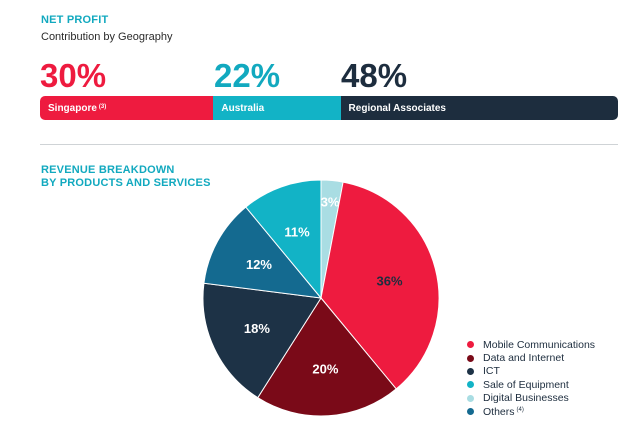  What do you see at coordinates (374, 75) in the screenshot?
I see `regional-associates-percent: 48%` at bounding box center [374, 75].